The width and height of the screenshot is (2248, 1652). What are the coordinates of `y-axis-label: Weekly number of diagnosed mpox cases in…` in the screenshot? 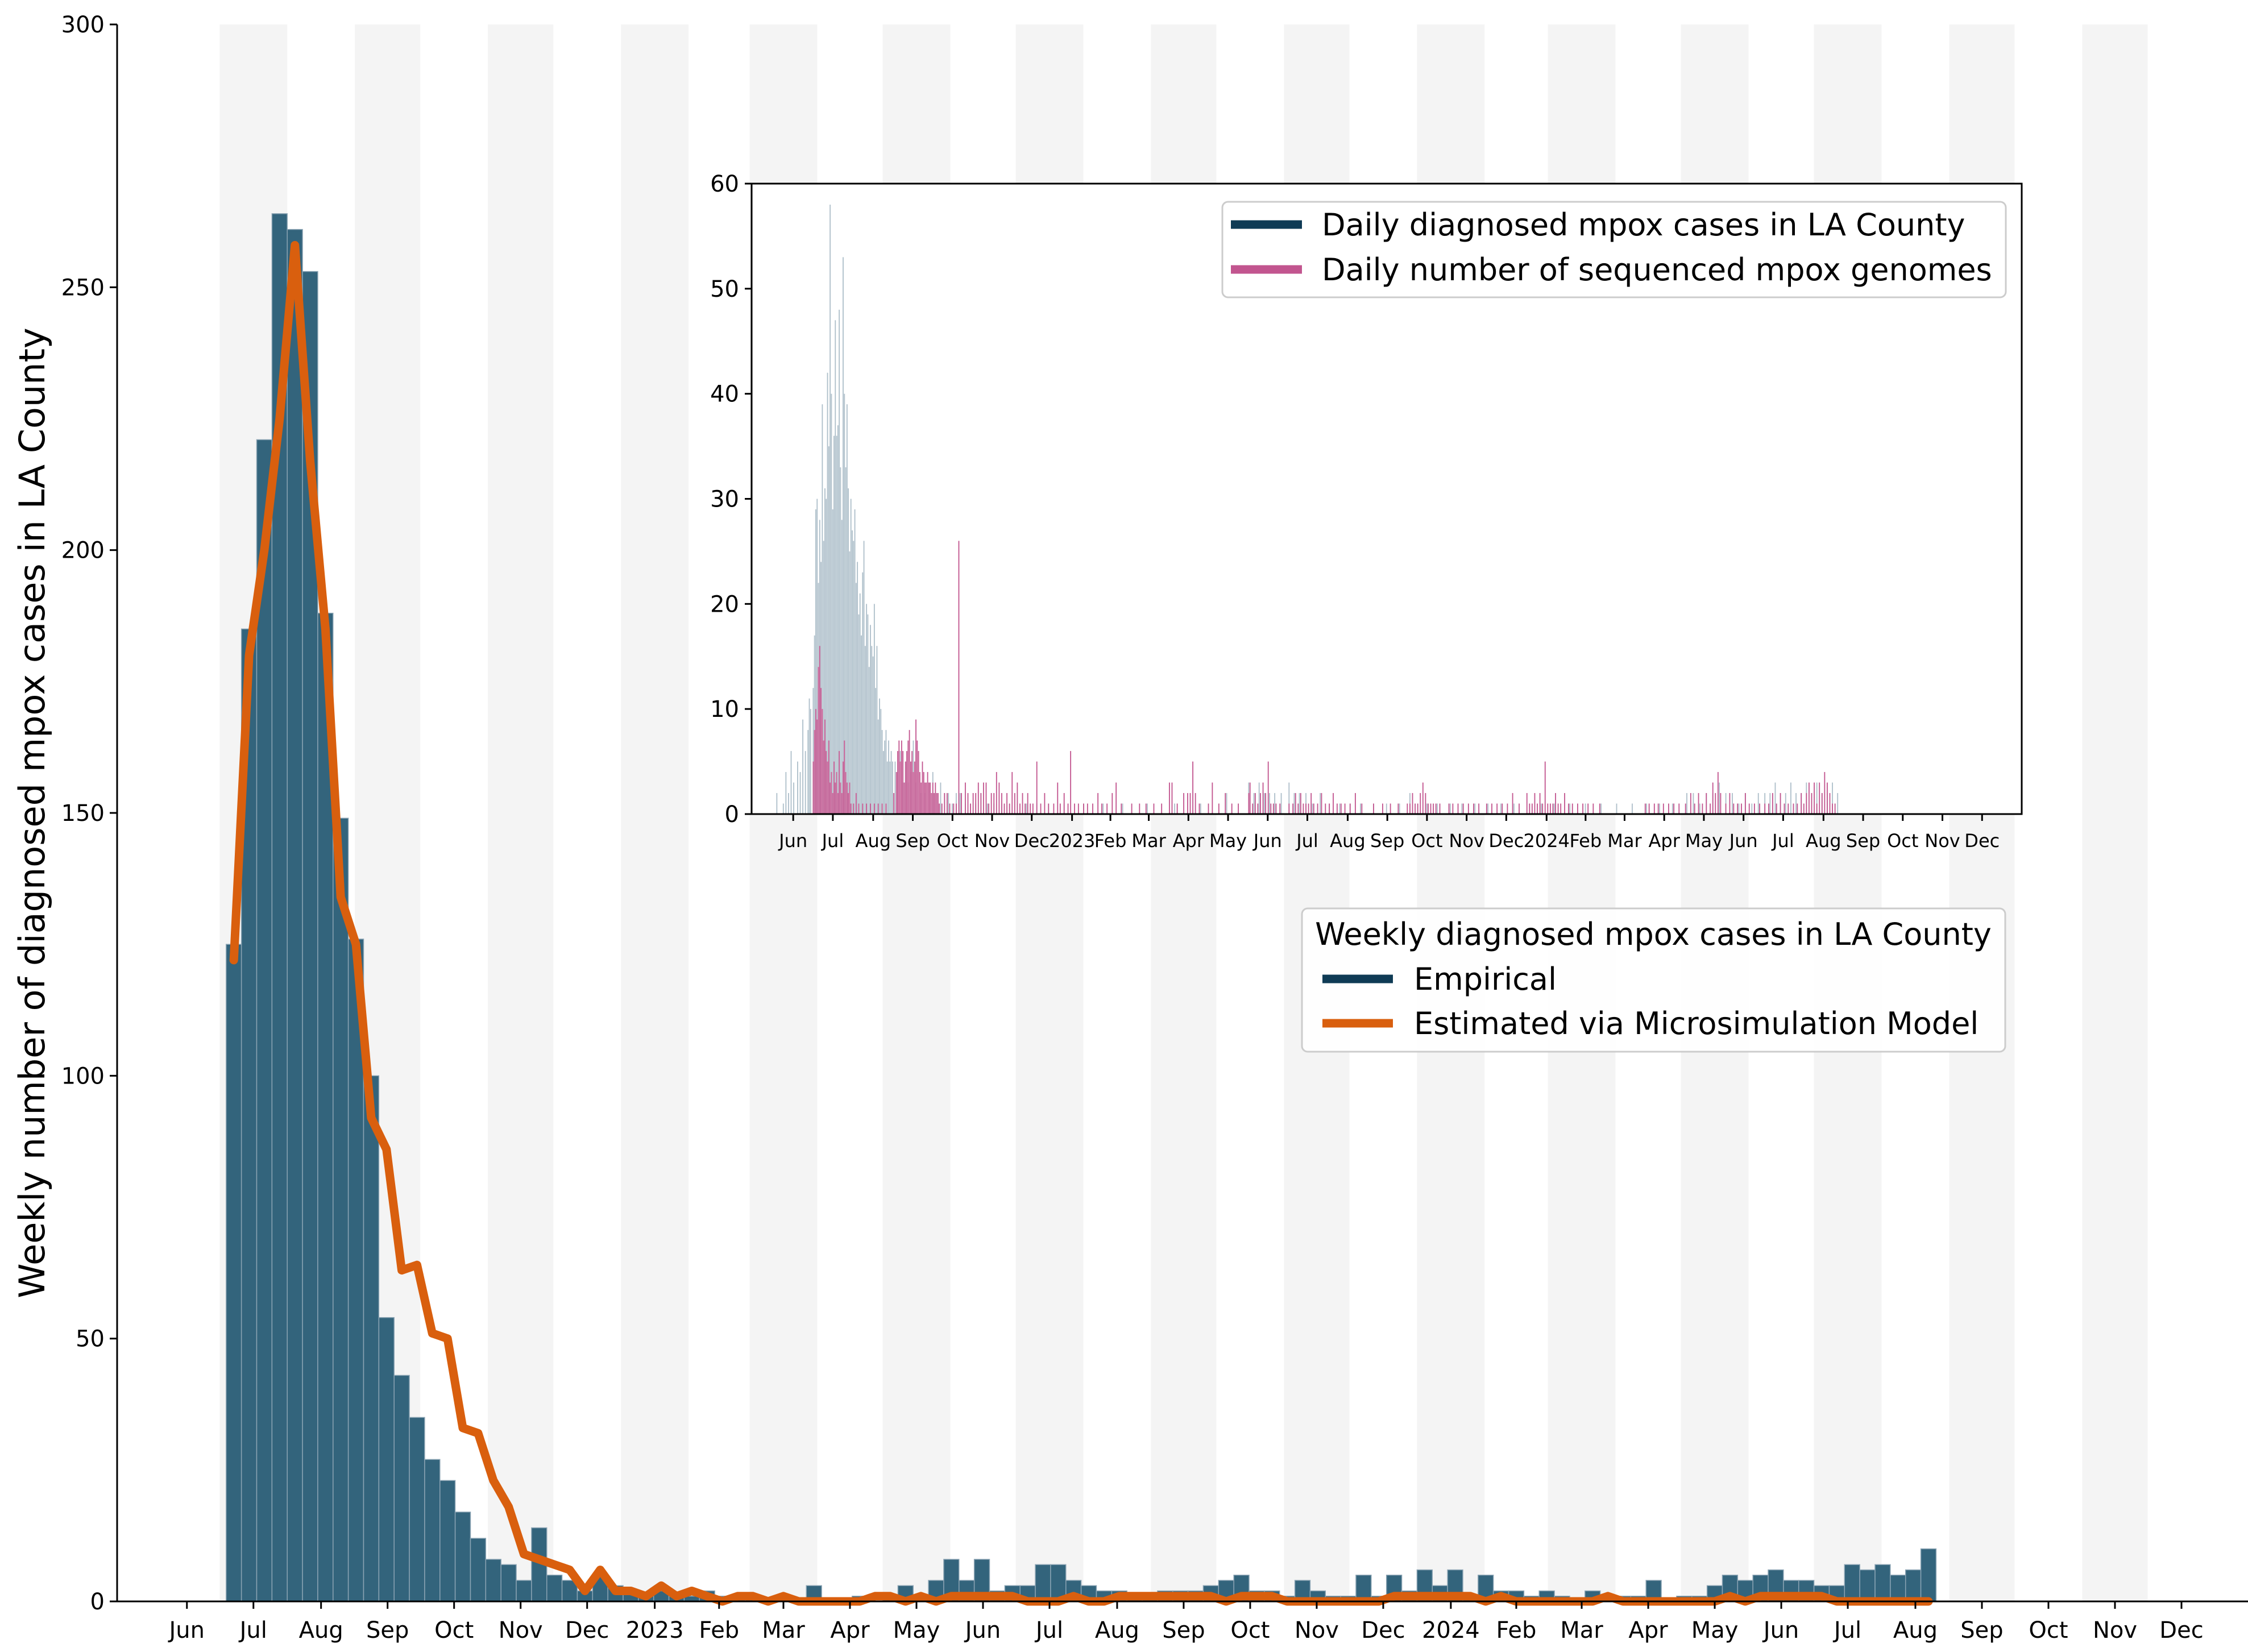 It's located at (32, 812).